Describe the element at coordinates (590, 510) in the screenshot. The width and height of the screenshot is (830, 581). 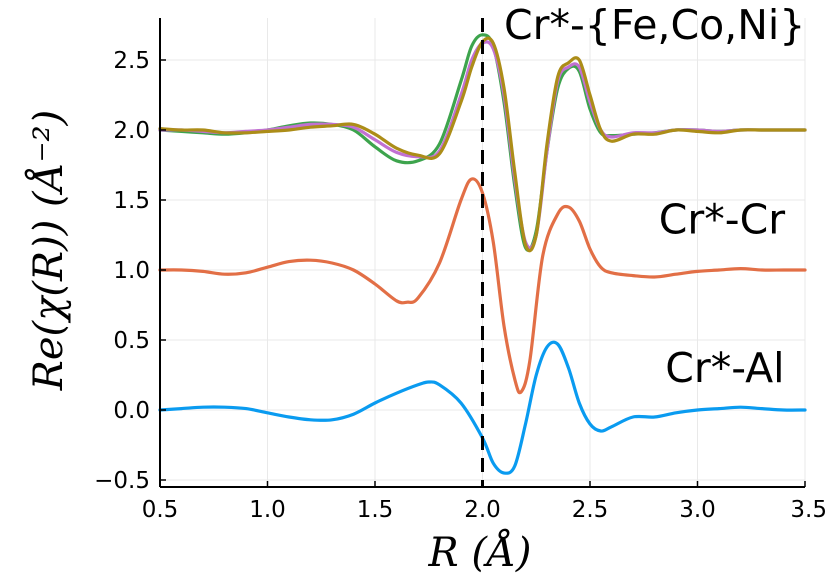
I see `x-tick-label: 2.5` at that location.